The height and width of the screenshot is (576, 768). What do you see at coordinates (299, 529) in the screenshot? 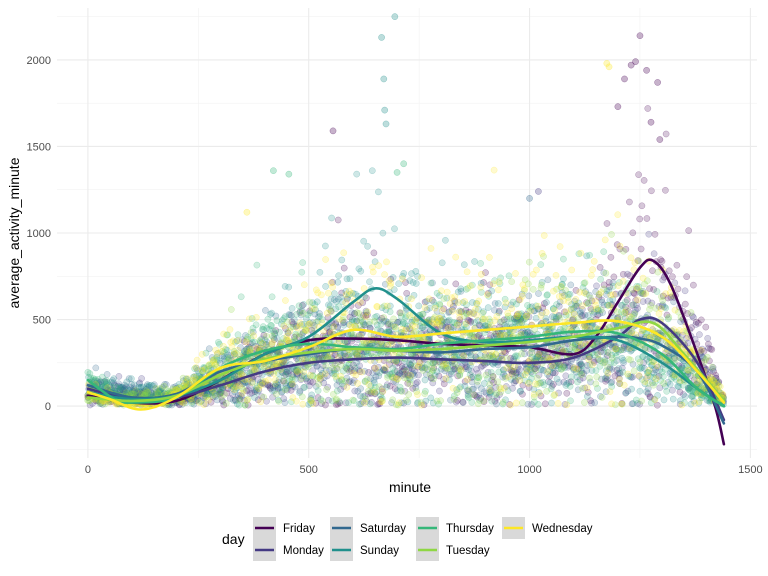
I see `legend-label-friday: Friday` at bounding box center [299, 529].